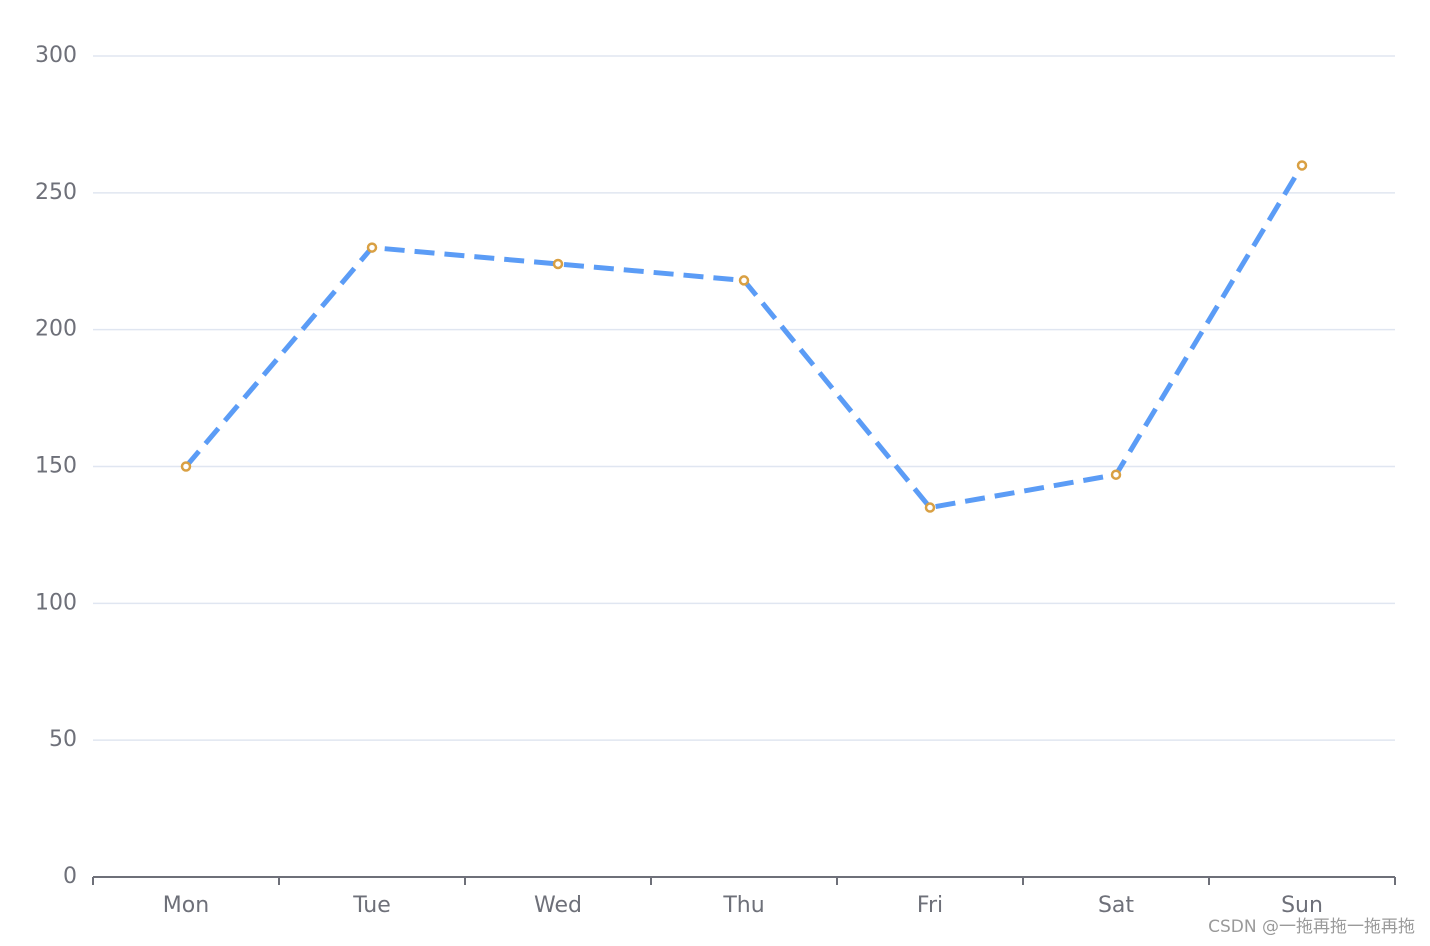 The width and height of the screenshot is (1430, 946). What do you see at coordinates (56, 329) in the screenshot?
I see `y-tick-label: 200` at bounding box center [56, 329].